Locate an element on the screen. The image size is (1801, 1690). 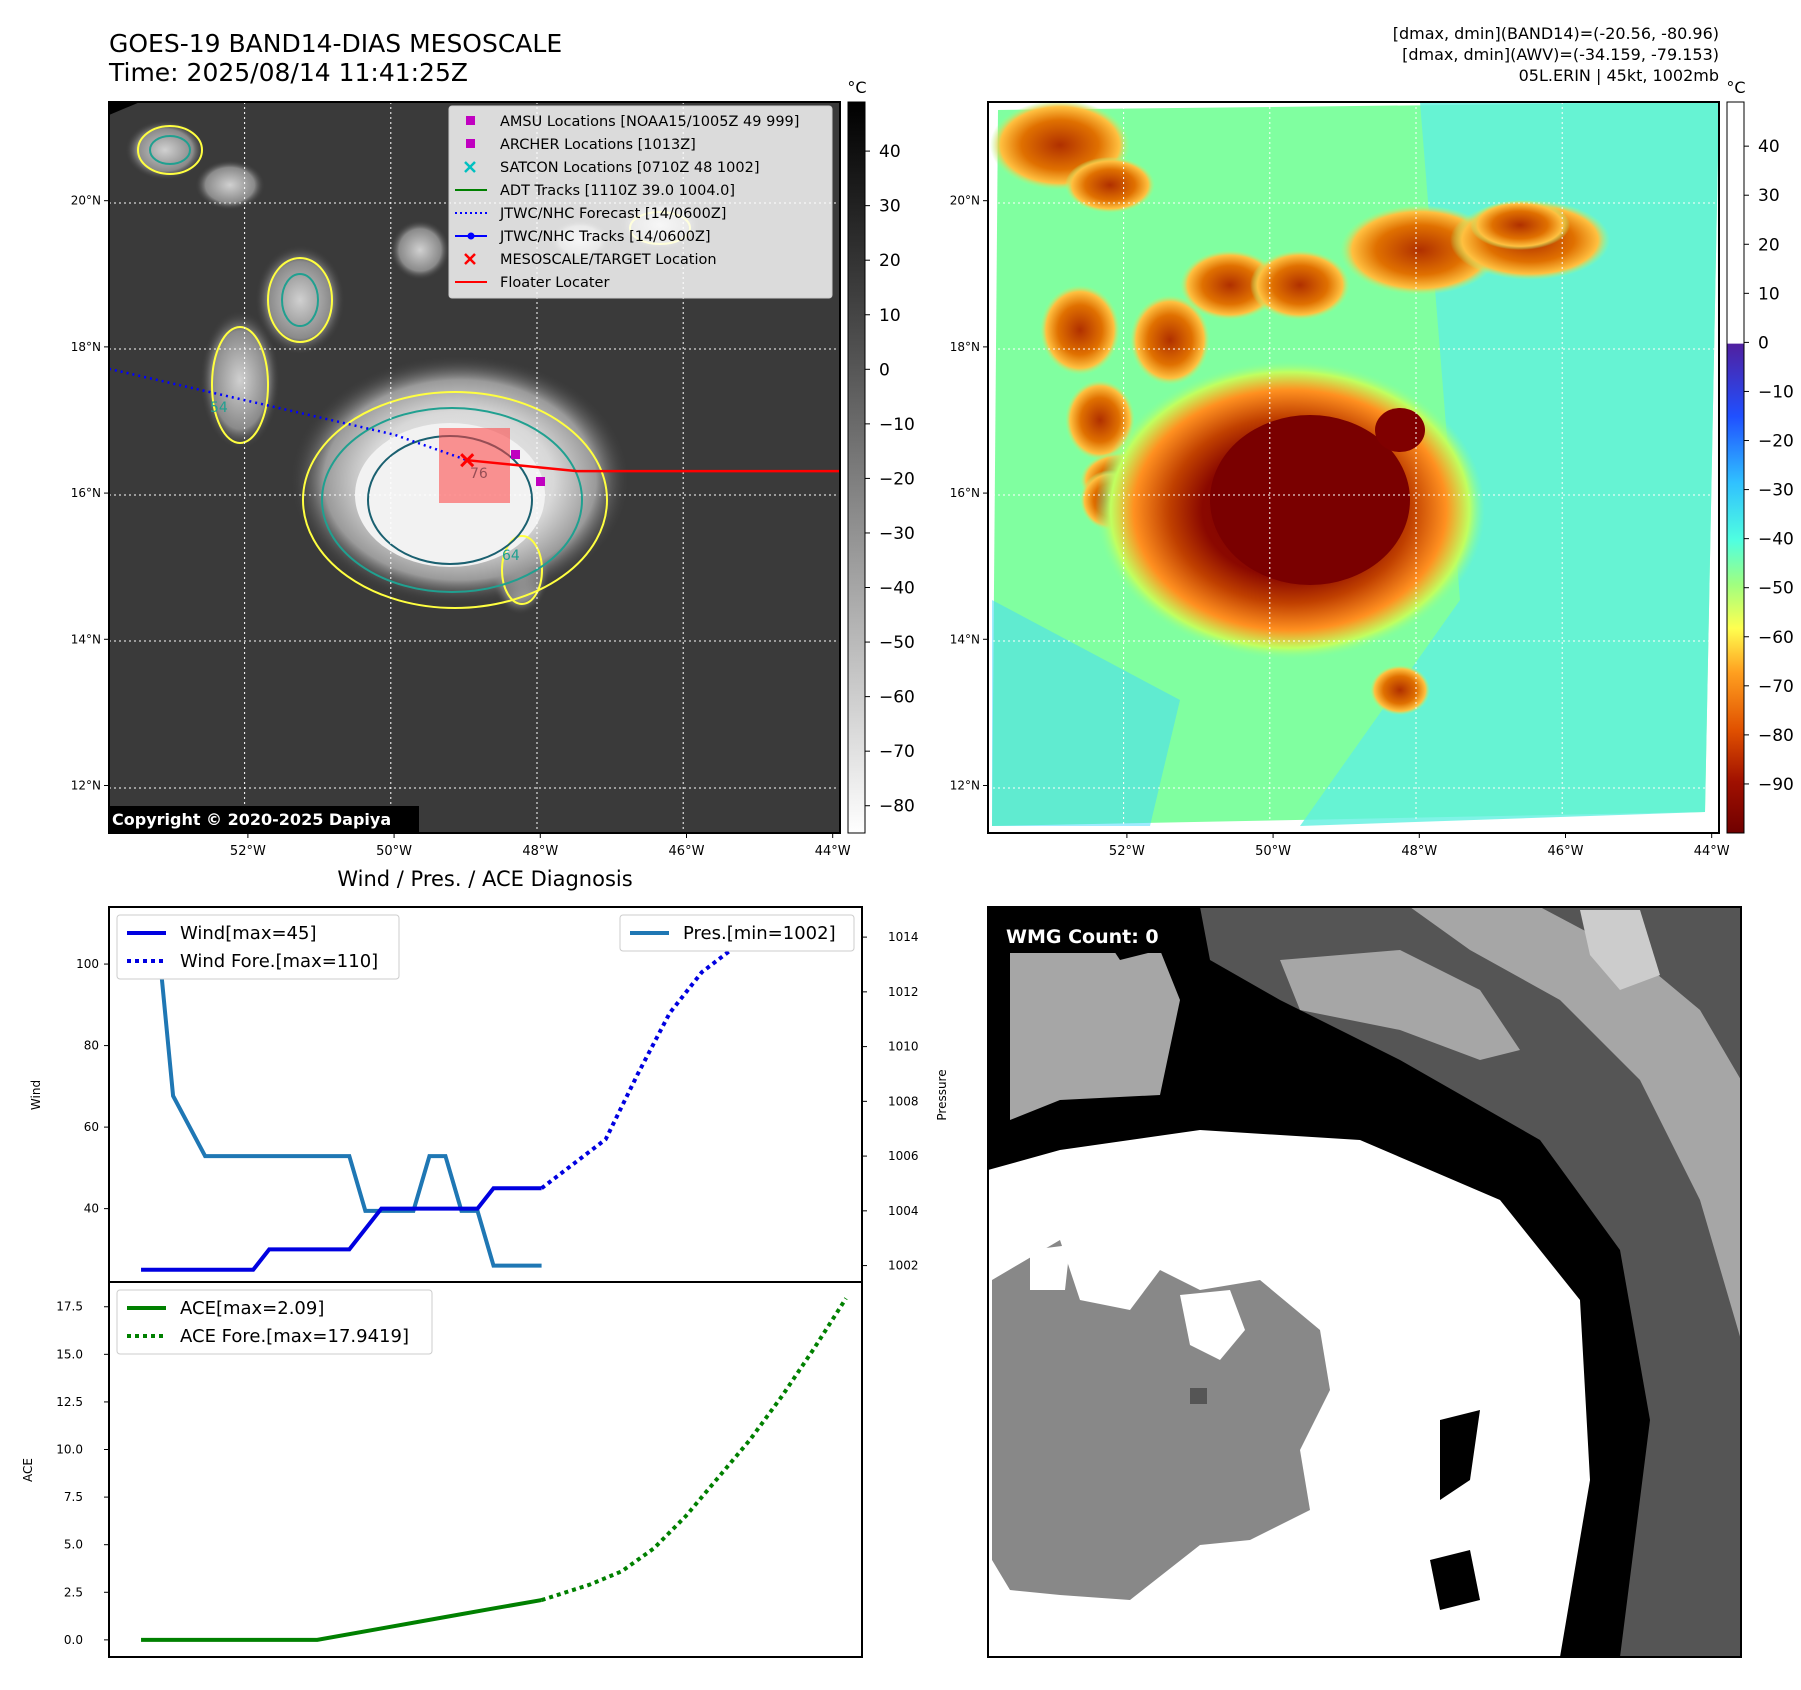
map-legend-item: ARCHER Locations [1013Z] is located at coordinates (581, 145).